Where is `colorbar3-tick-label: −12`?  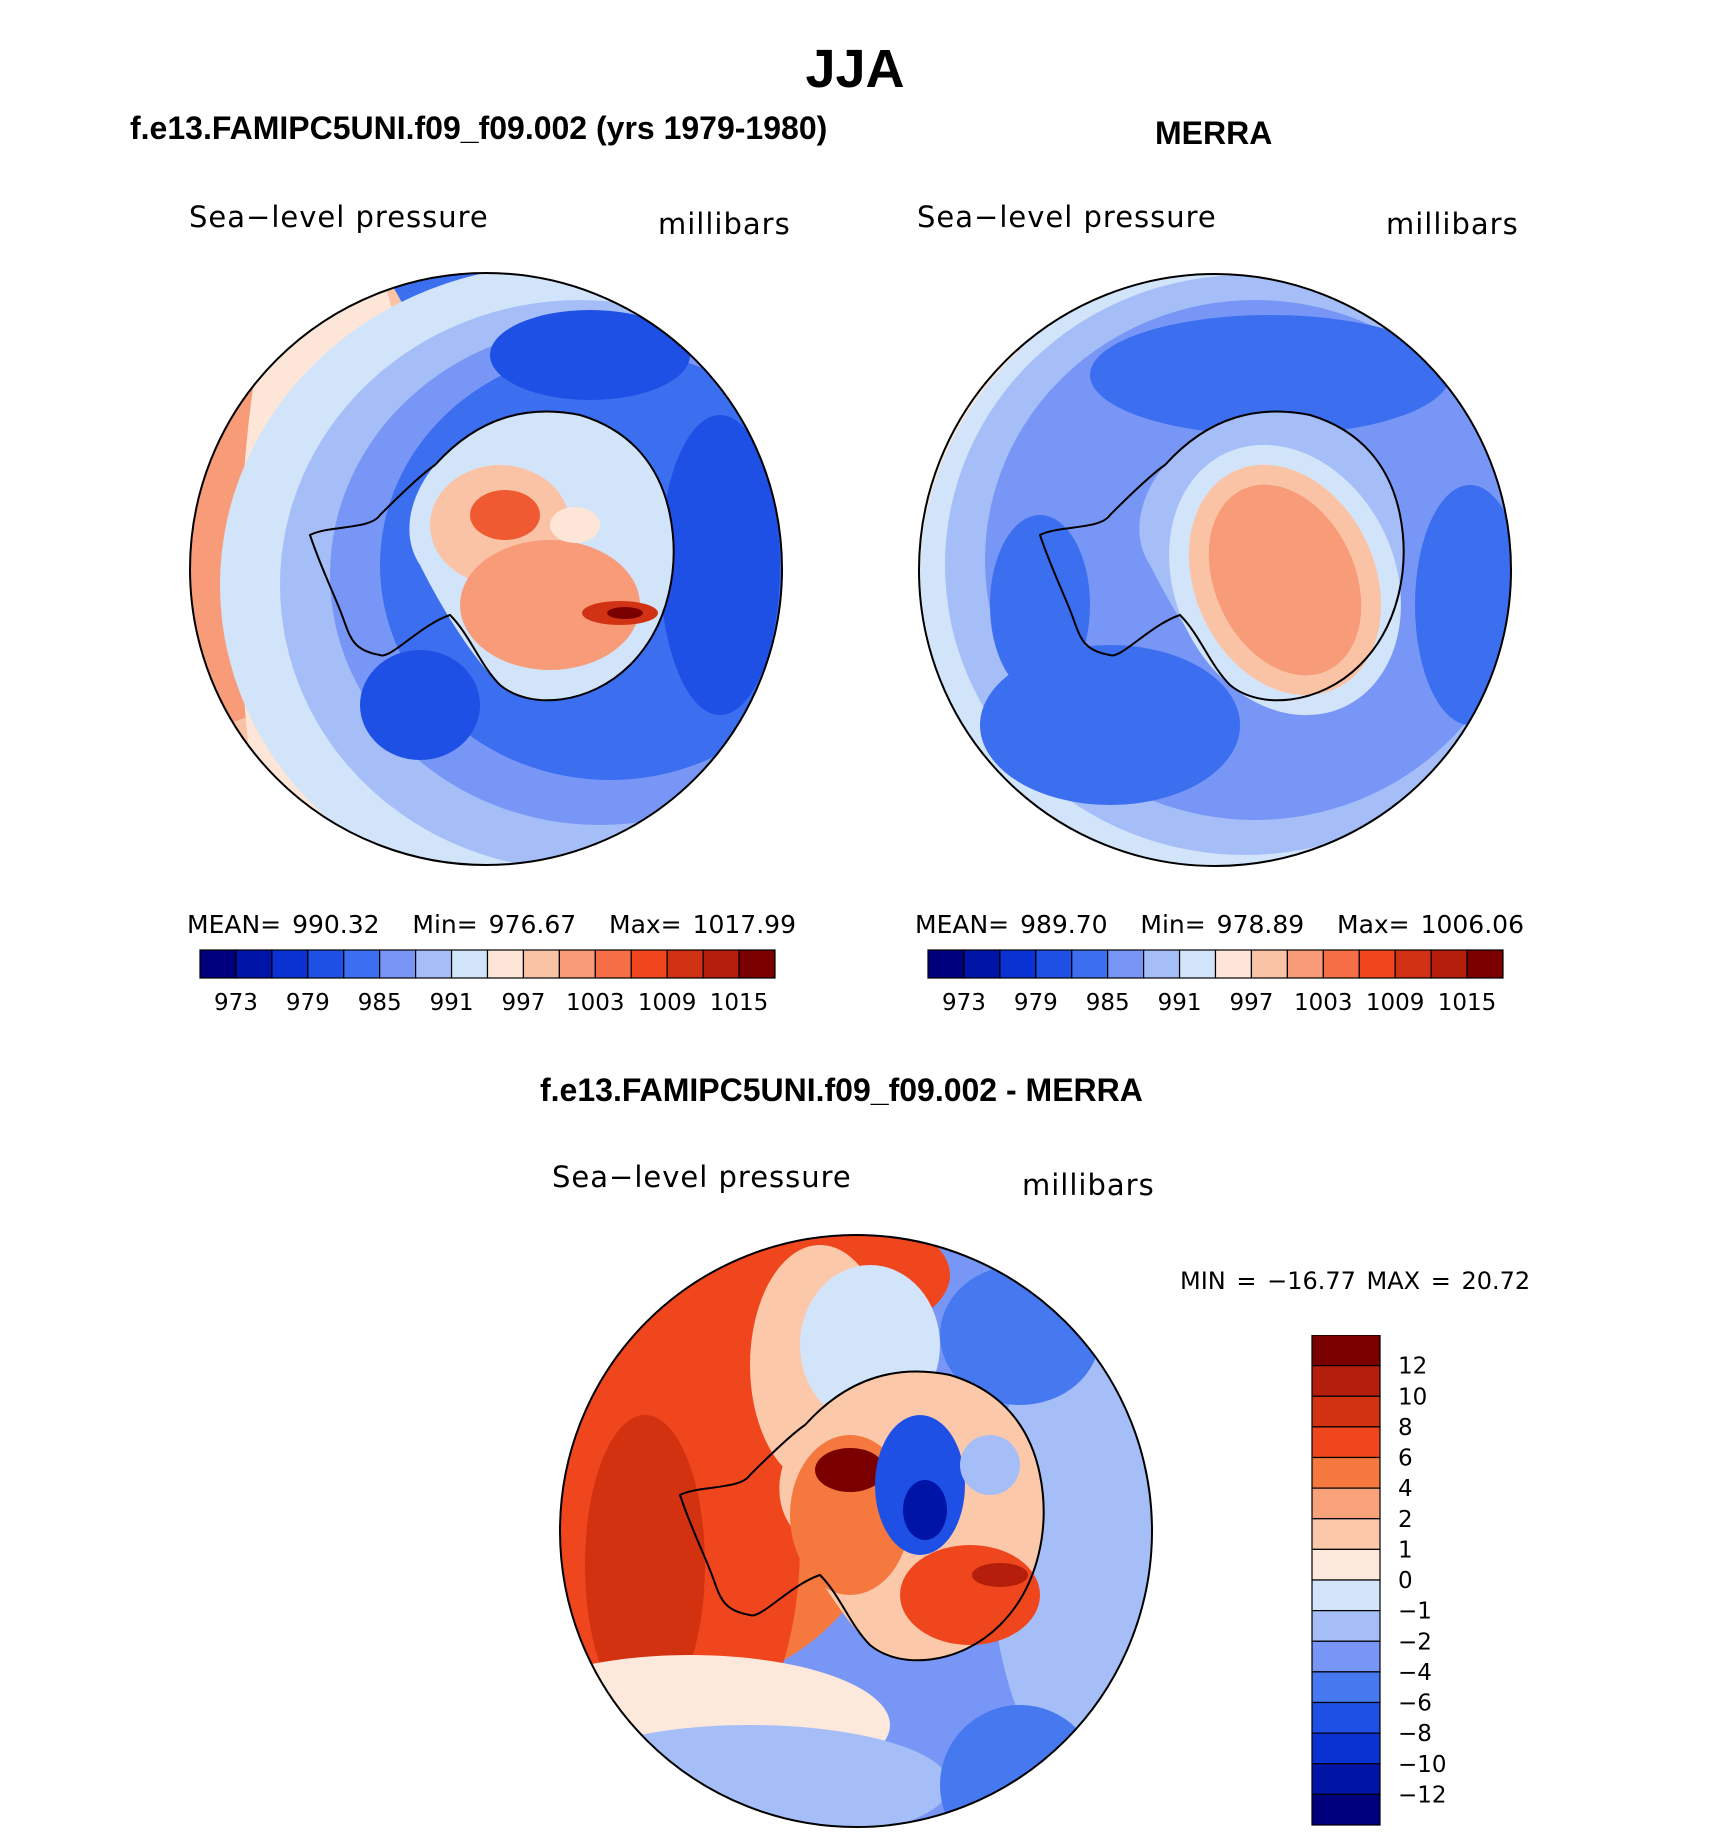 colorbar3-tick-label: −12 is located at coordinates (1422, 1795).